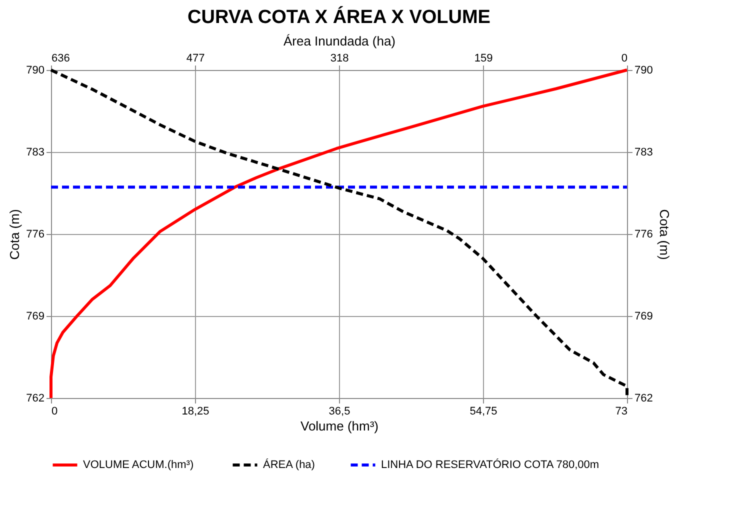  I want to click on legend-label: LINHA DO RESERVATÓRIO COTA 780,00m, so click(490, 464).